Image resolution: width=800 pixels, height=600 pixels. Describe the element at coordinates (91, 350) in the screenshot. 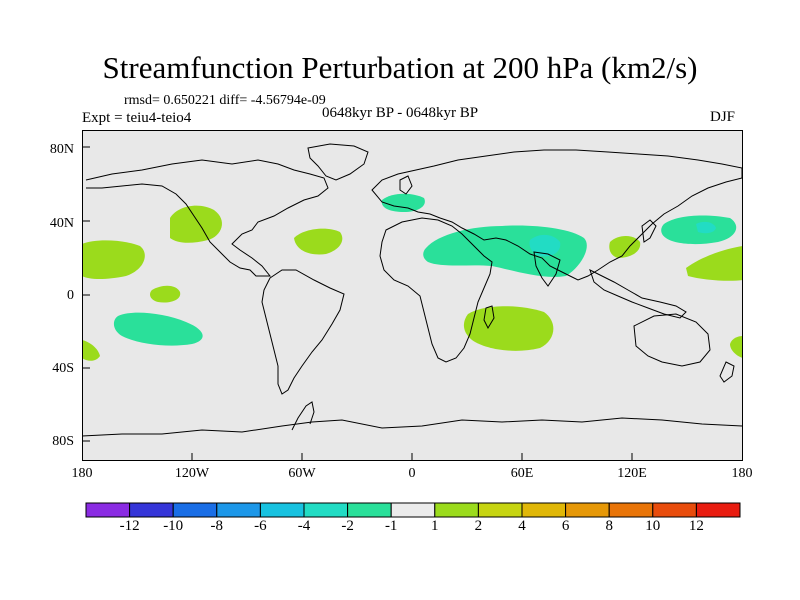

I see `pos-anomaly-southwest-edge` at that location.